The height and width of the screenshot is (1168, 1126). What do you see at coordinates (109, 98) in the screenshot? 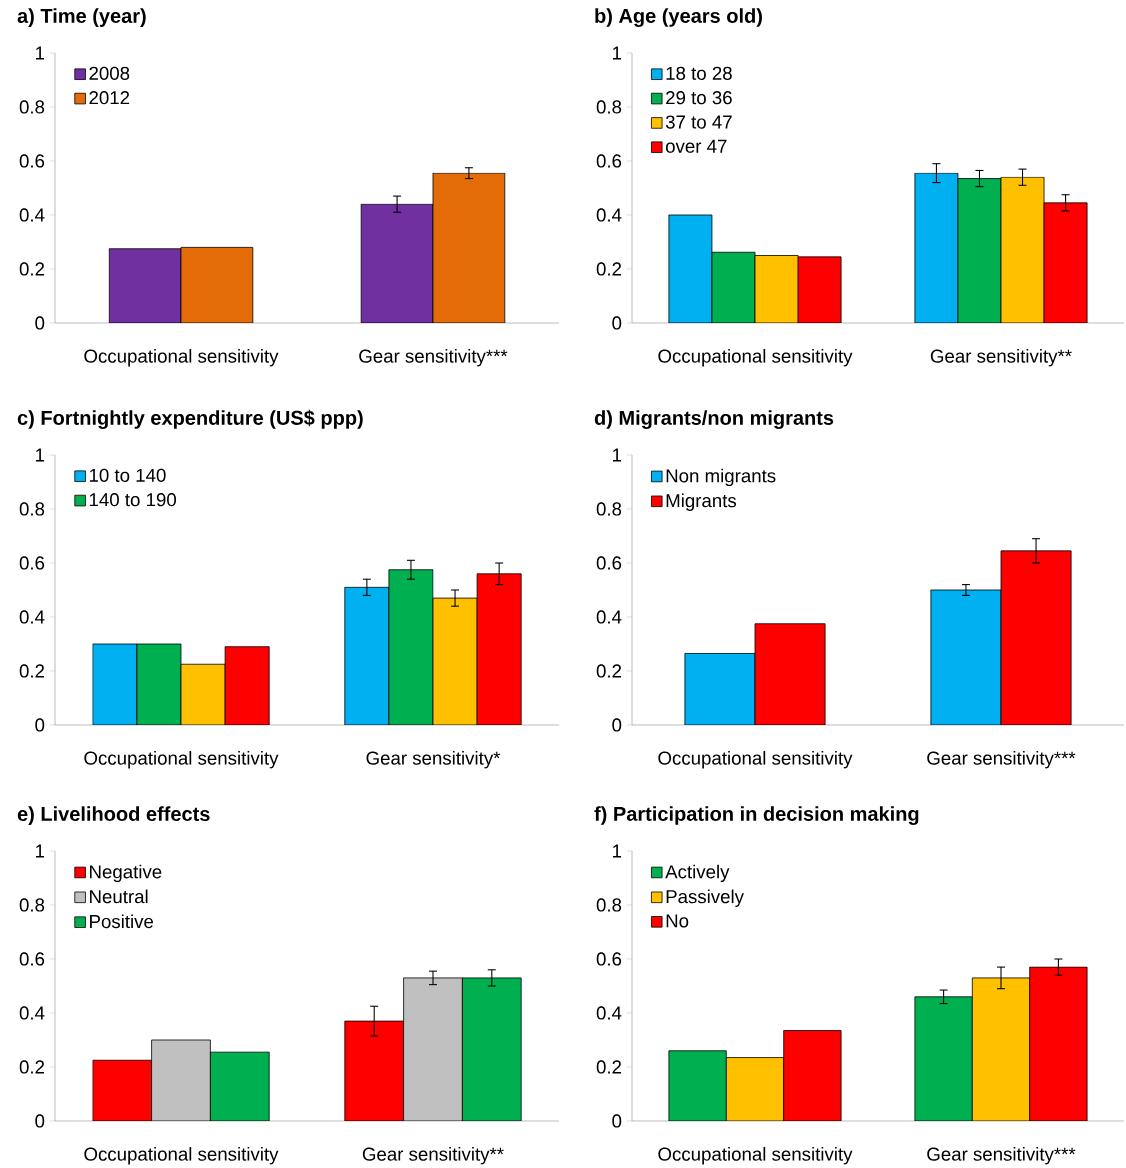
I see `legend-label: 2012` at bounding box center [109, 98].